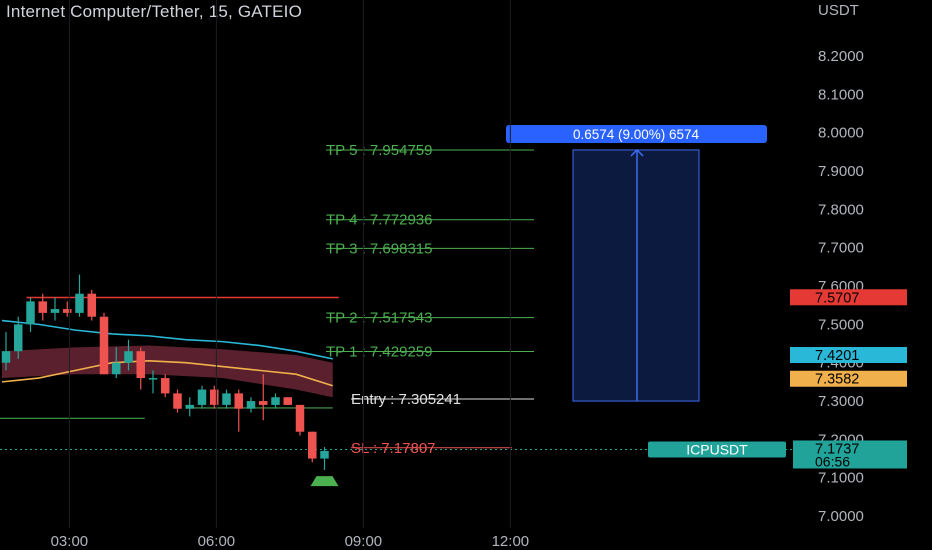 The image size is (932, 550). Describe the element at coordinates (837, 449) in the screenshot. I see `last-price-text: 7.1737` at that location.